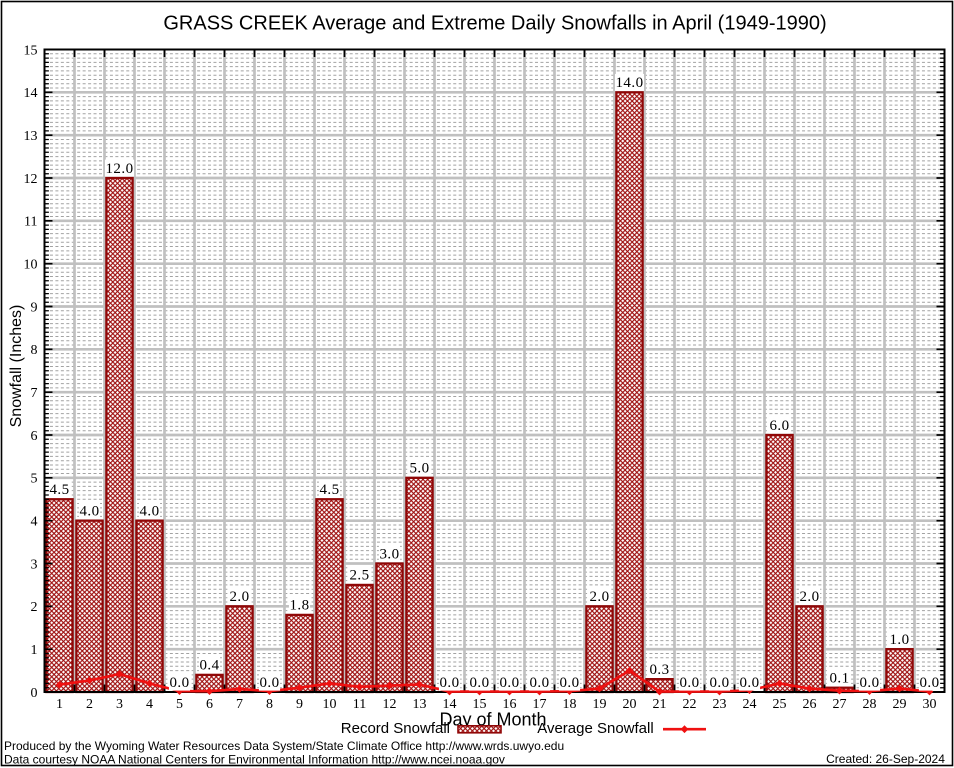 The width and height of the screenshot is (954, 768). What do you see at coordinates (389, 554) in the screenshot?
I see `svg-text: 3.0` at bounding box center [389, 554].